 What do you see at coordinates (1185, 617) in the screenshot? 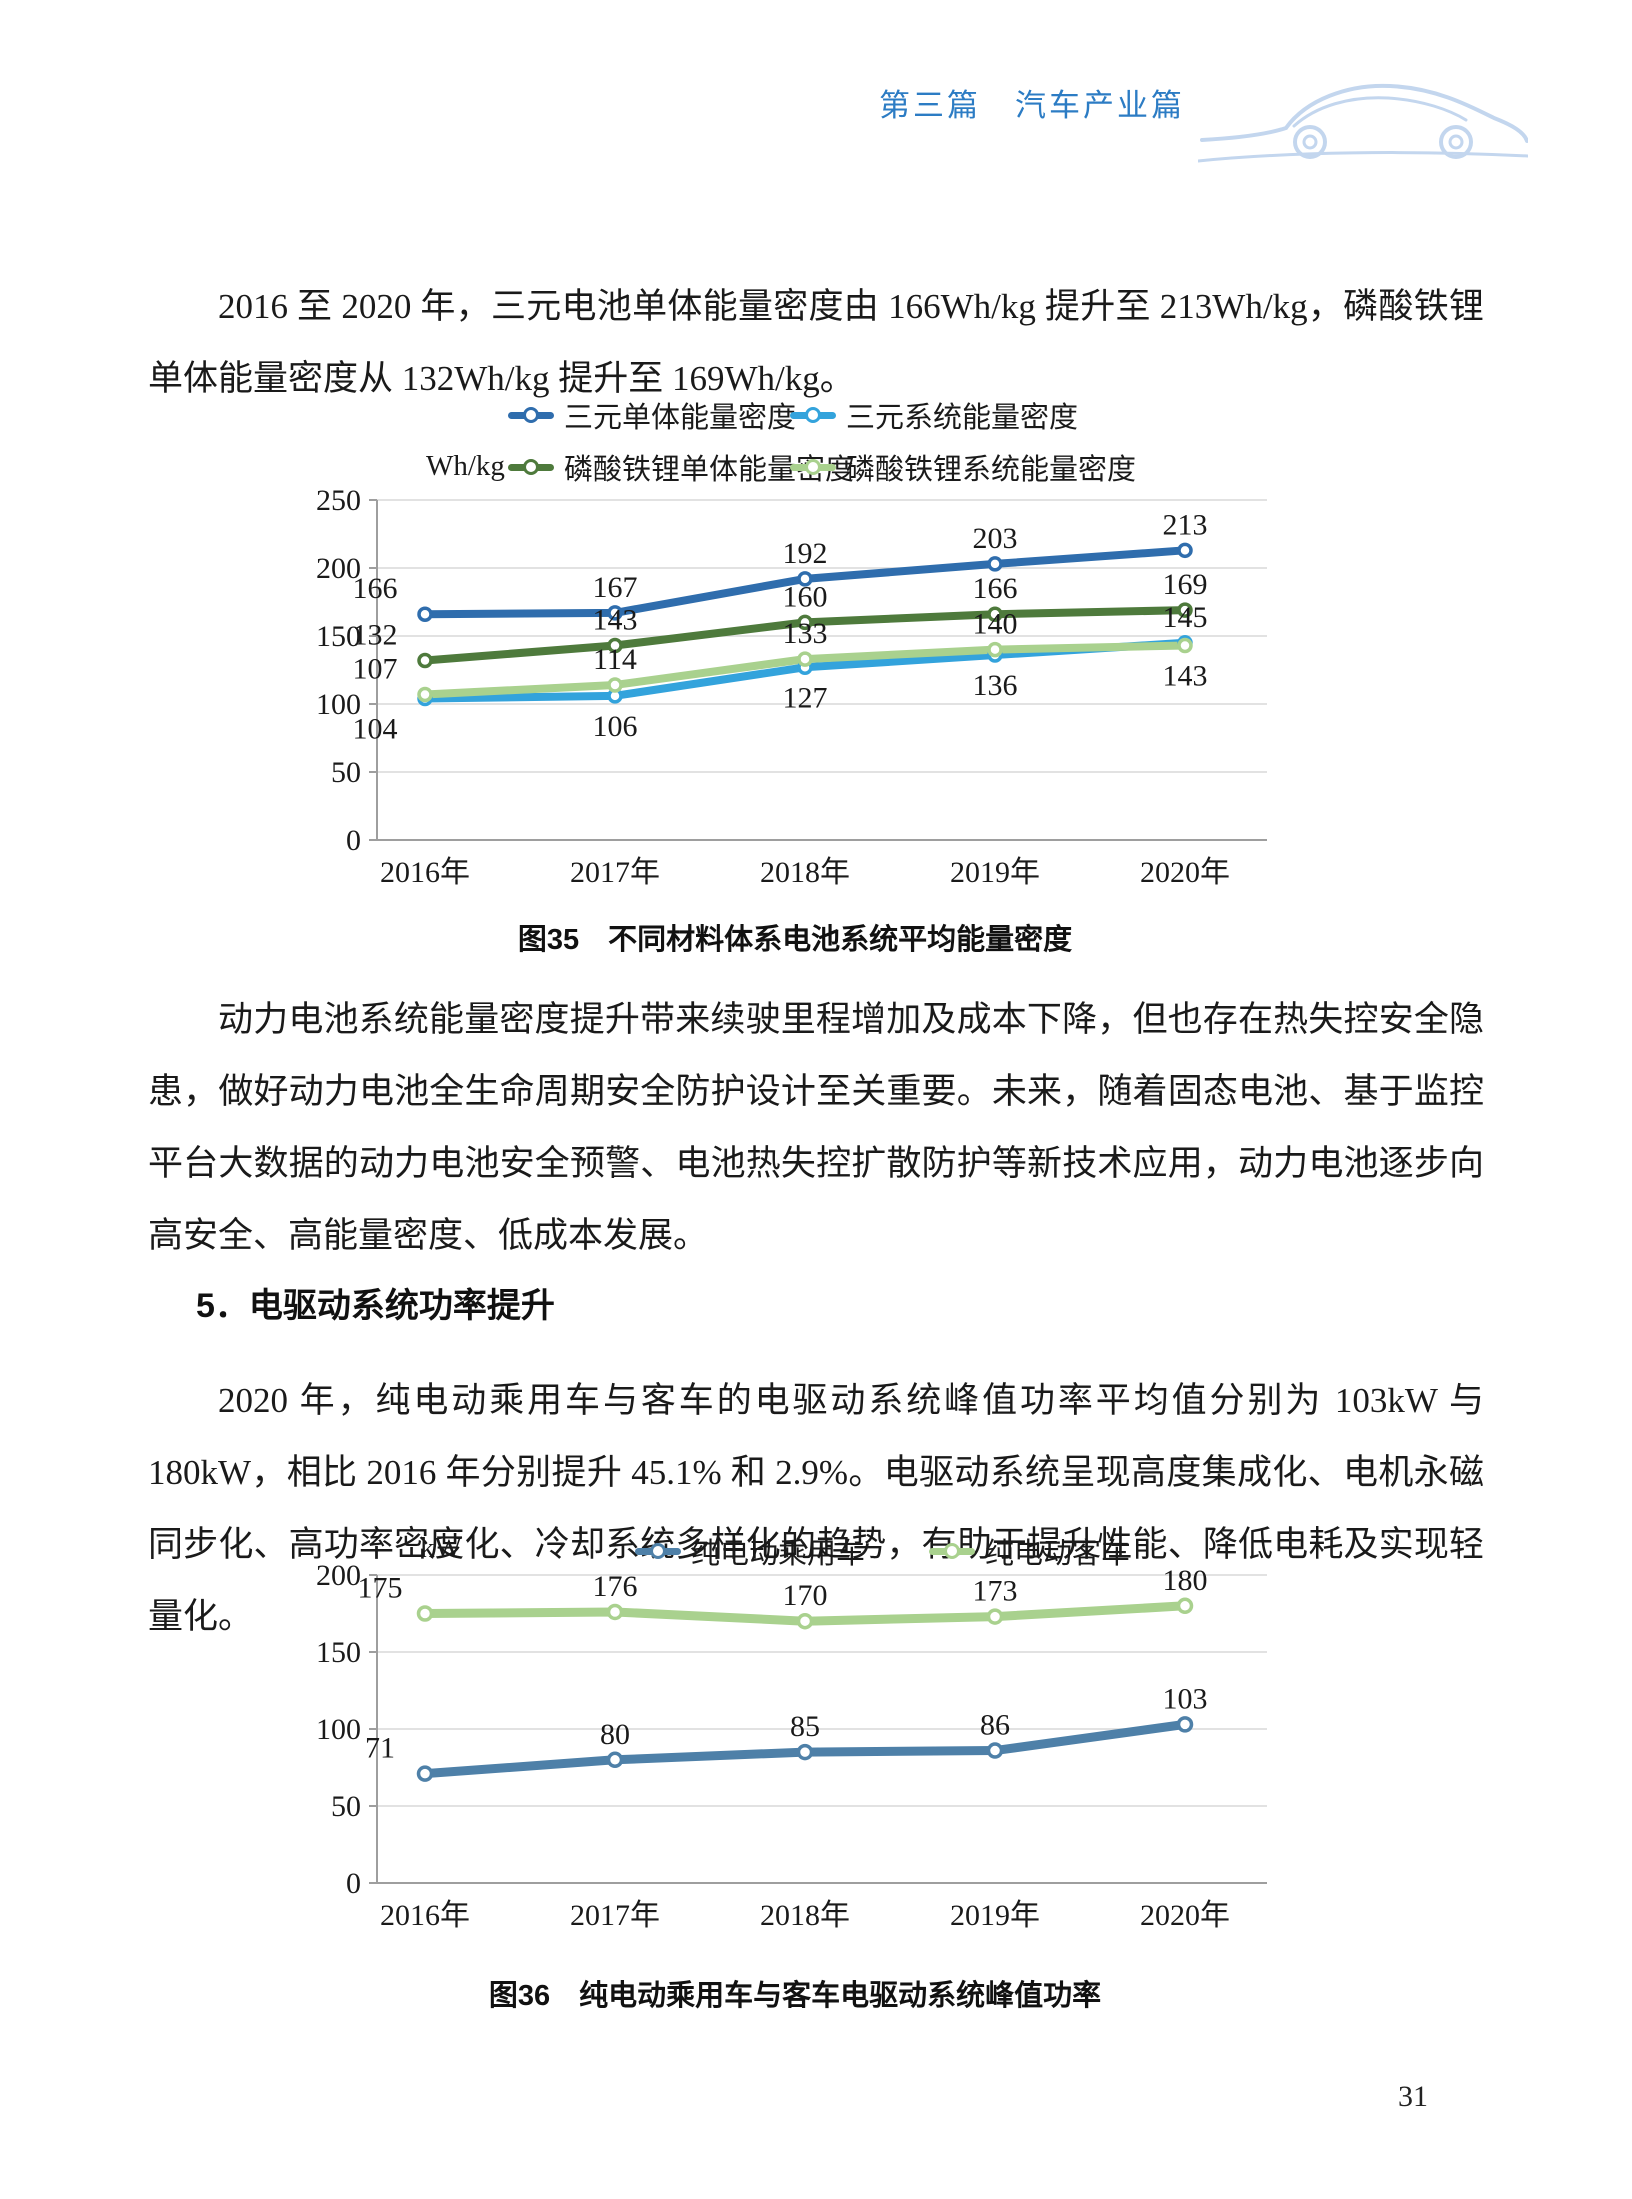
I see `svg-text: 145` at bounding box center [1185, 617].